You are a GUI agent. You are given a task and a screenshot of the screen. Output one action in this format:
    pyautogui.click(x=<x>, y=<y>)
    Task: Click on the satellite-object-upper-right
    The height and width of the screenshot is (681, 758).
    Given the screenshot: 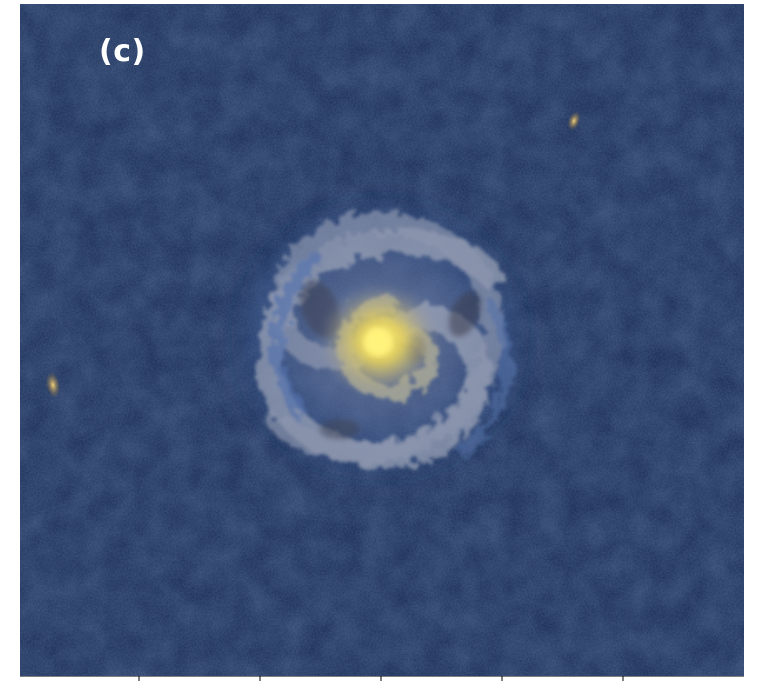 What is the action you would take?
    pyautogui.click(x=574, y=121)
    